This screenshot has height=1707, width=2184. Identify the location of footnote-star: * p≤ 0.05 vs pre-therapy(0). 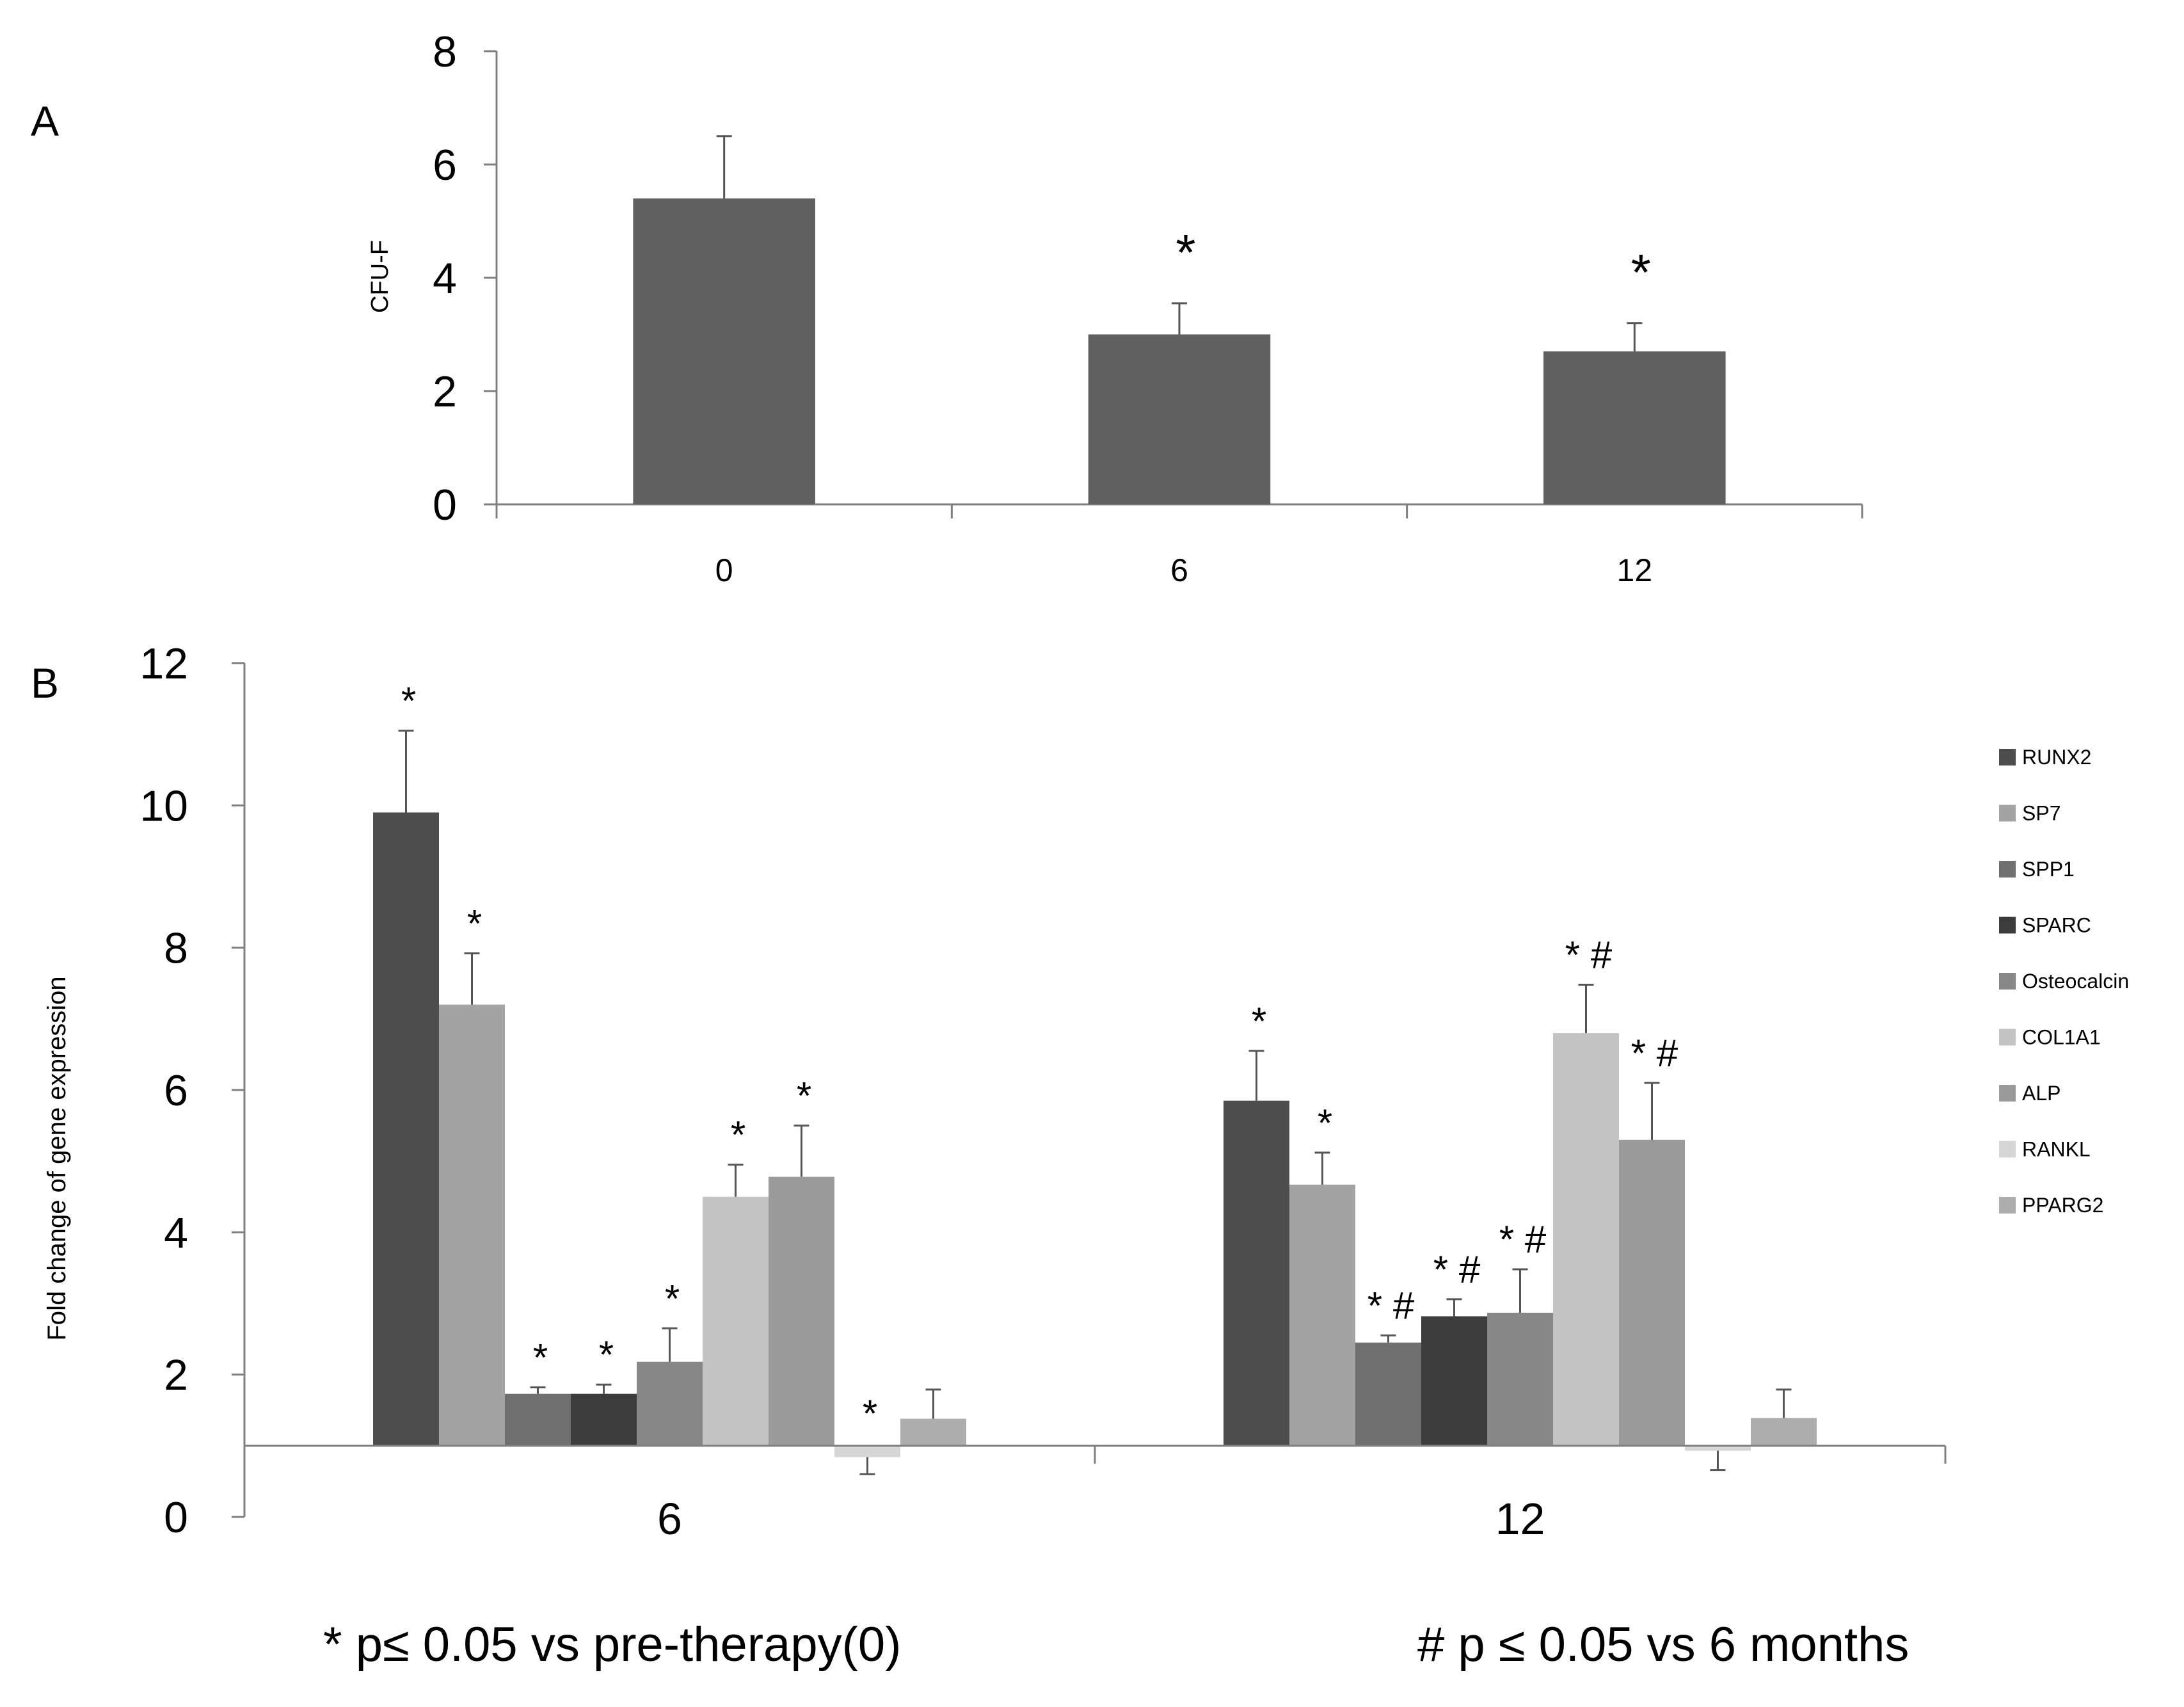
(612, 1644).